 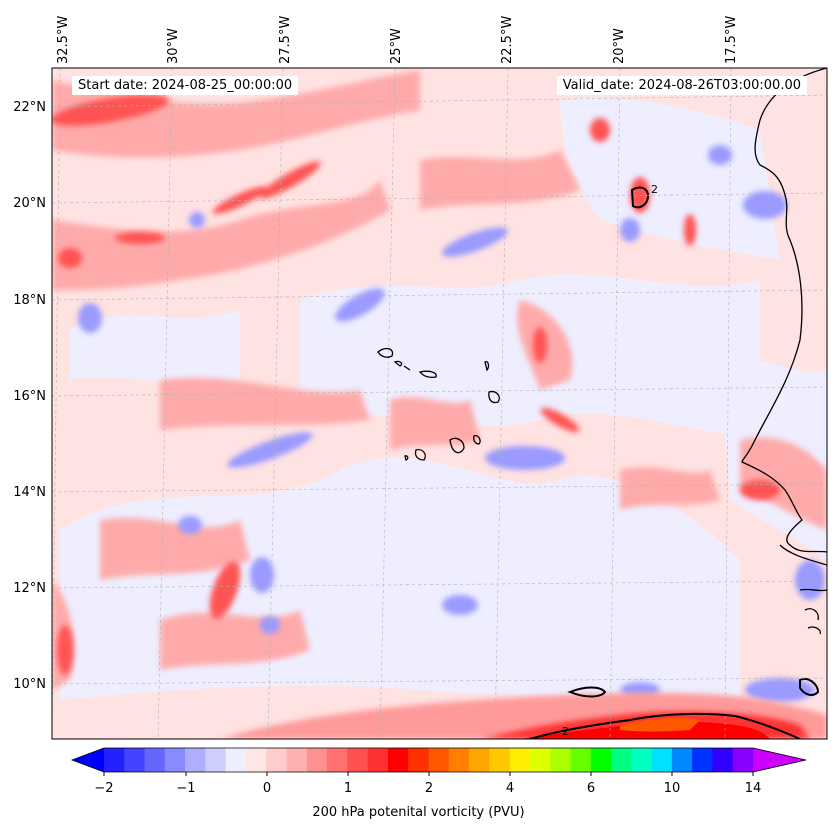 What do you see at coordinates (29, 588) in the screenshot?
I see `lat-label-12n: 12°N` at bounding box center [29, 588].